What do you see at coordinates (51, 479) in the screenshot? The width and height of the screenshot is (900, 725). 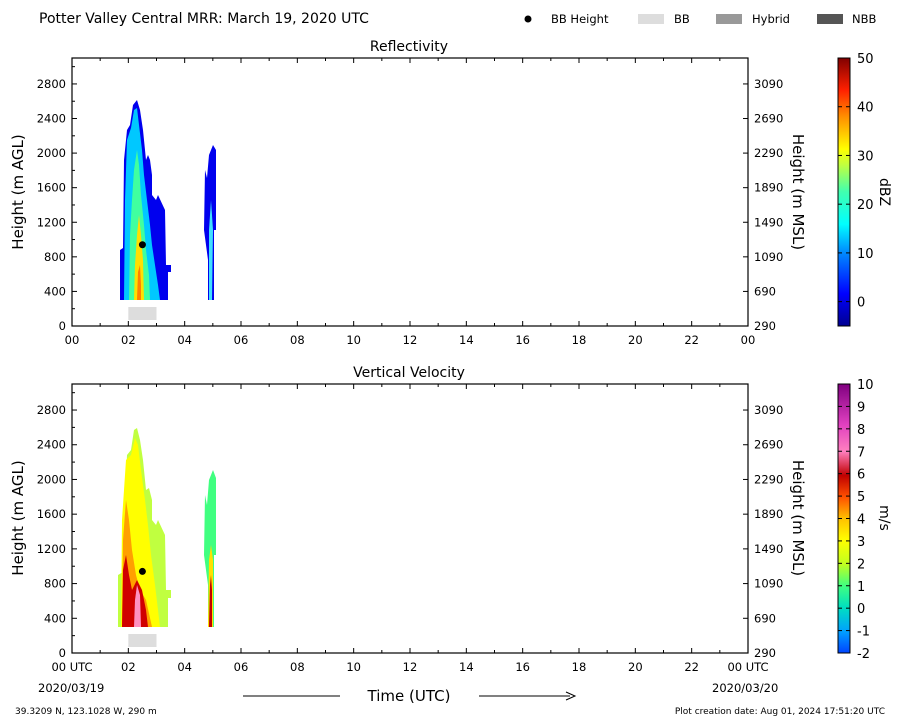 I see `velocity-y-tick-label: 2000` at bounding box center [51, 479].